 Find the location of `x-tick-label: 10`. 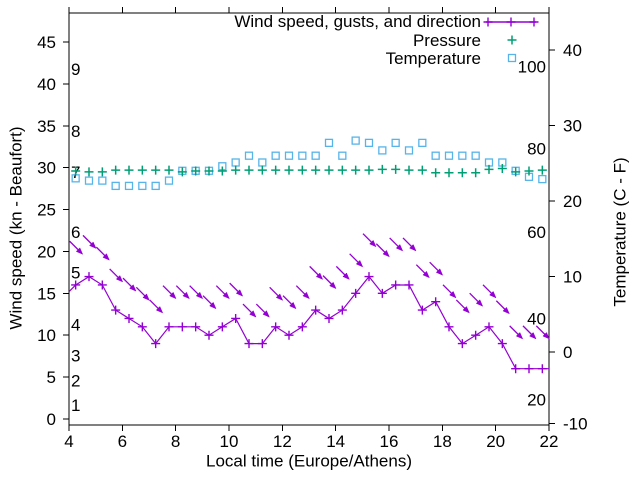

x-tick-label: 10 is located at coordinates (229, 441).